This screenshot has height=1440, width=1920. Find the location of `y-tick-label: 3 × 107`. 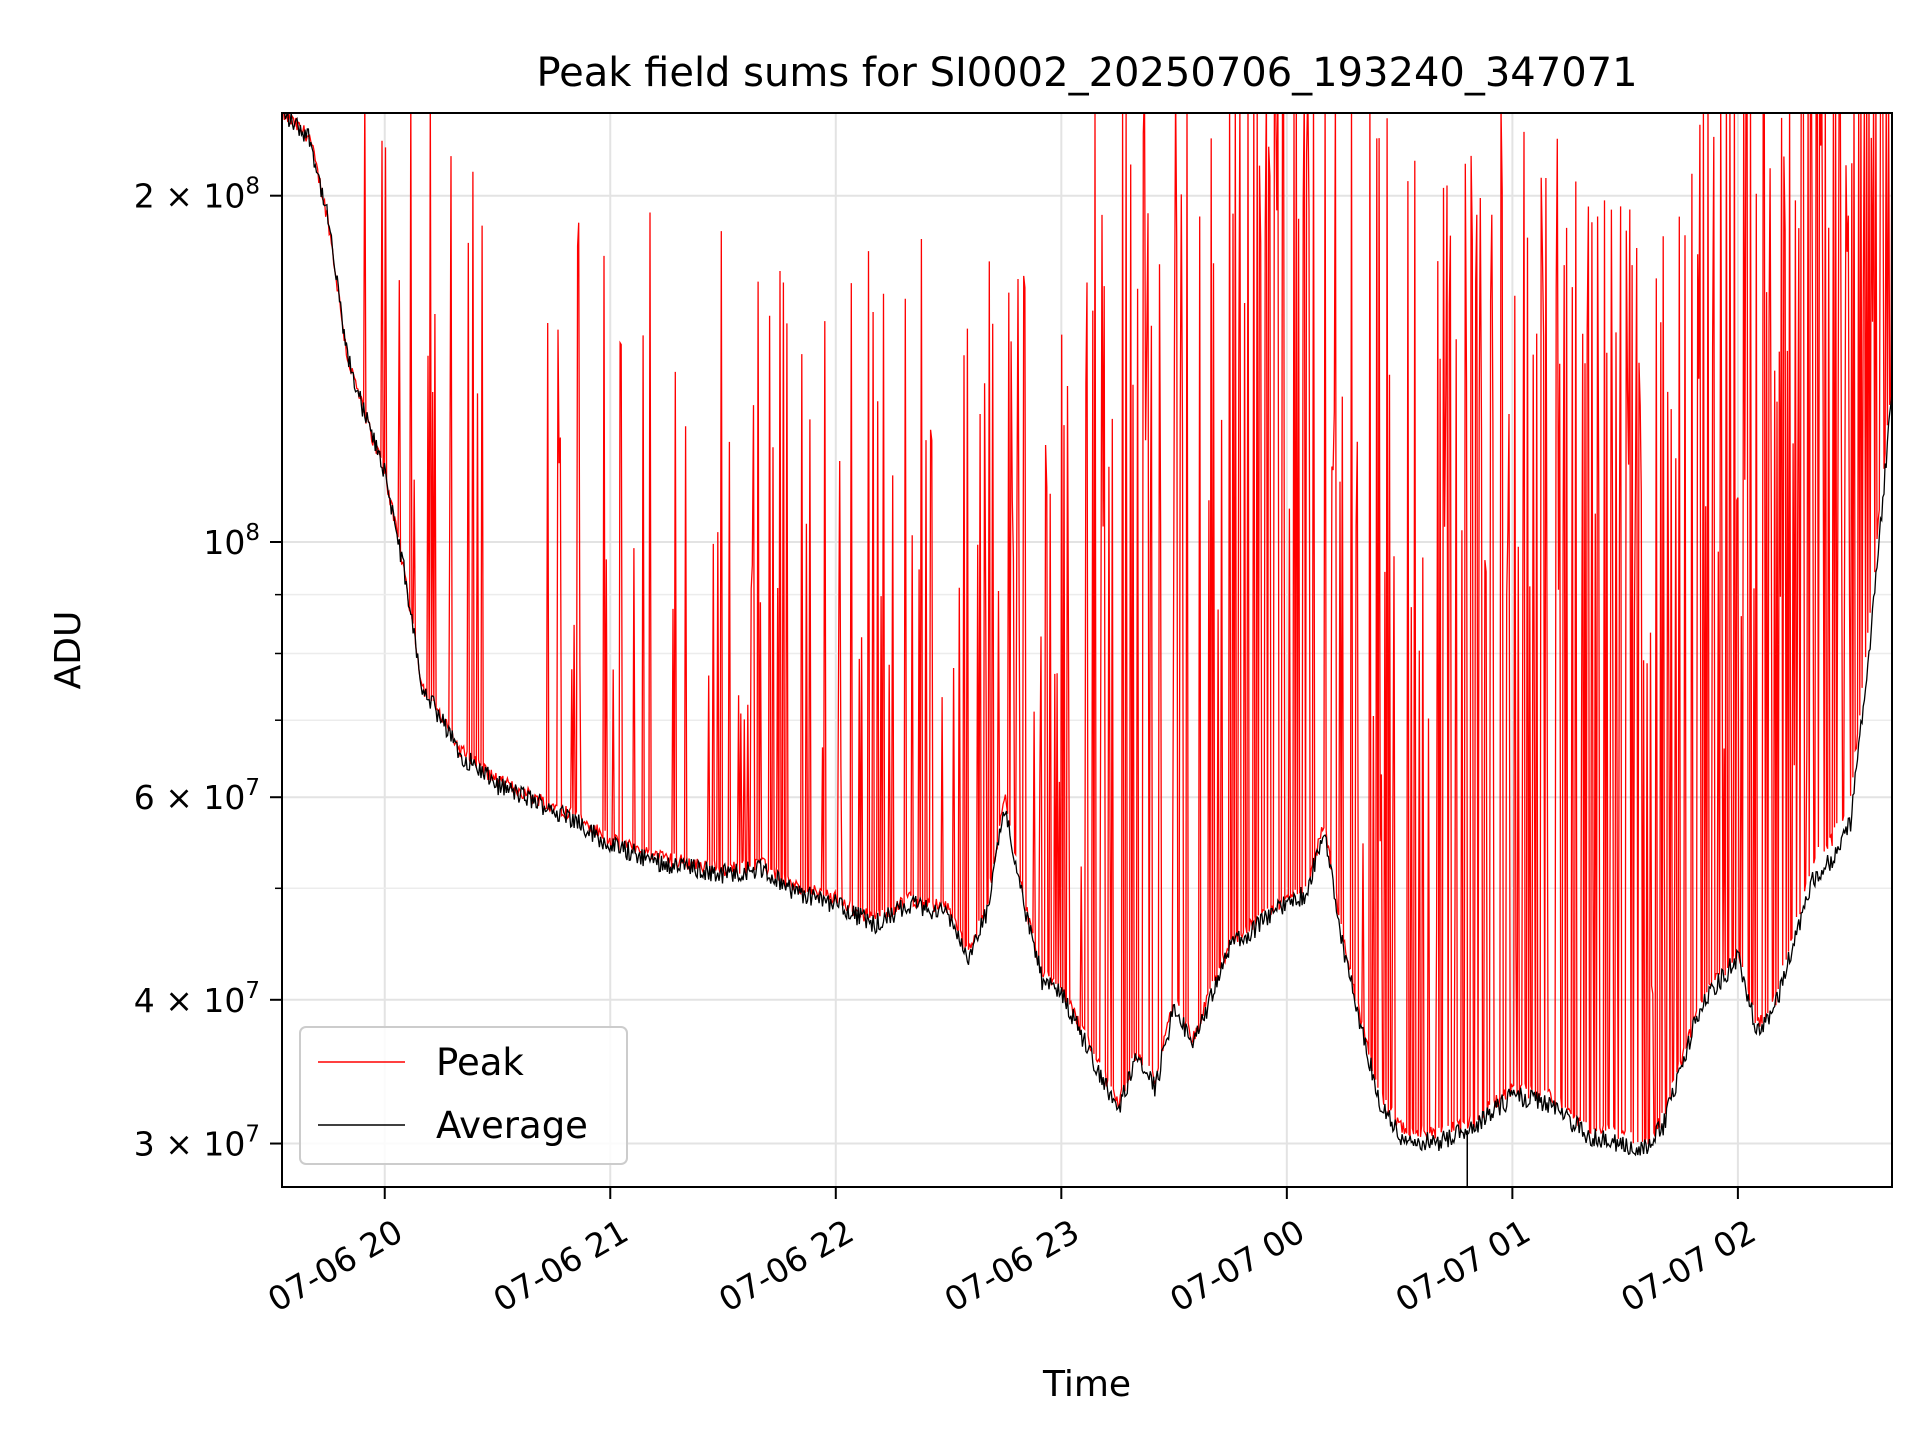

y-tick-label: 3 × 107 is located at coordinates (197, 1143).